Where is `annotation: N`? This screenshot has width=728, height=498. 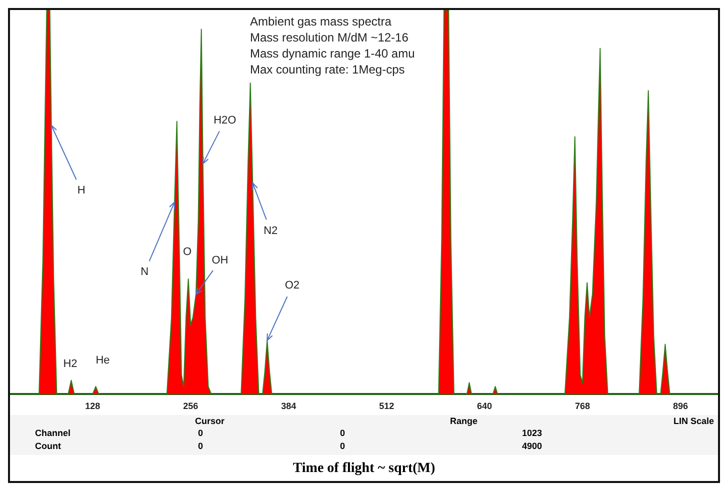 annotation: N is located at coordinates (144, 272).